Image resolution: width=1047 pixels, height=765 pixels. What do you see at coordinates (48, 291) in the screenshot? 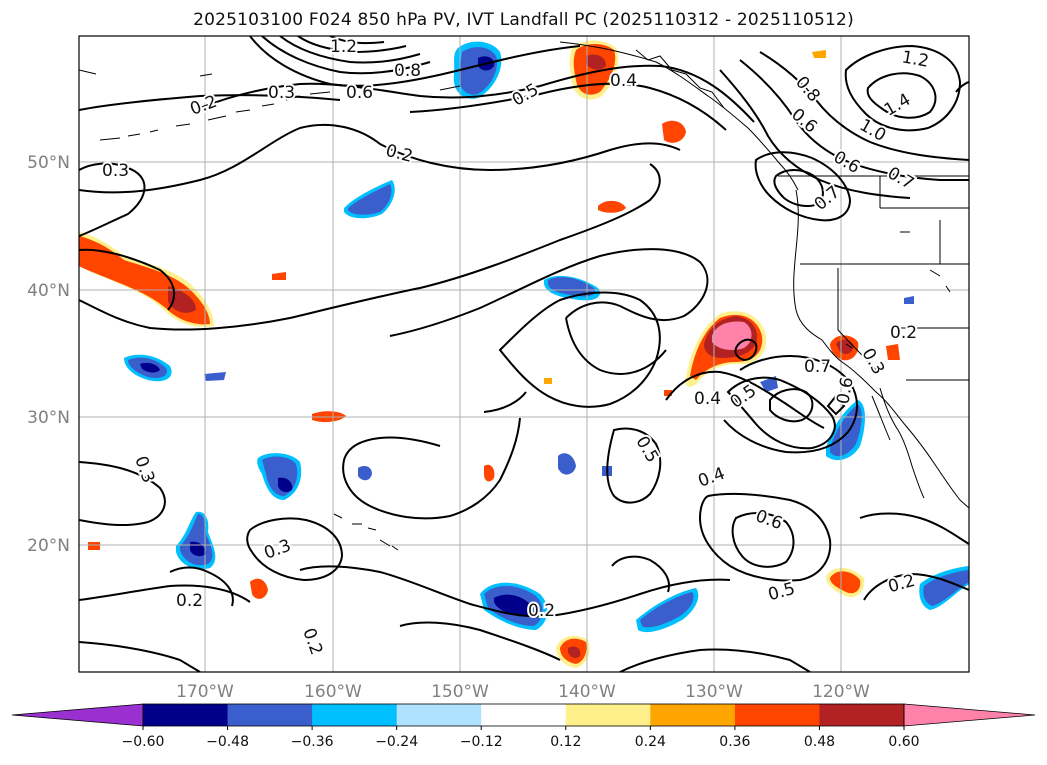
I see `lat-label-40n: 40°N` at bounding box center [48, 291].